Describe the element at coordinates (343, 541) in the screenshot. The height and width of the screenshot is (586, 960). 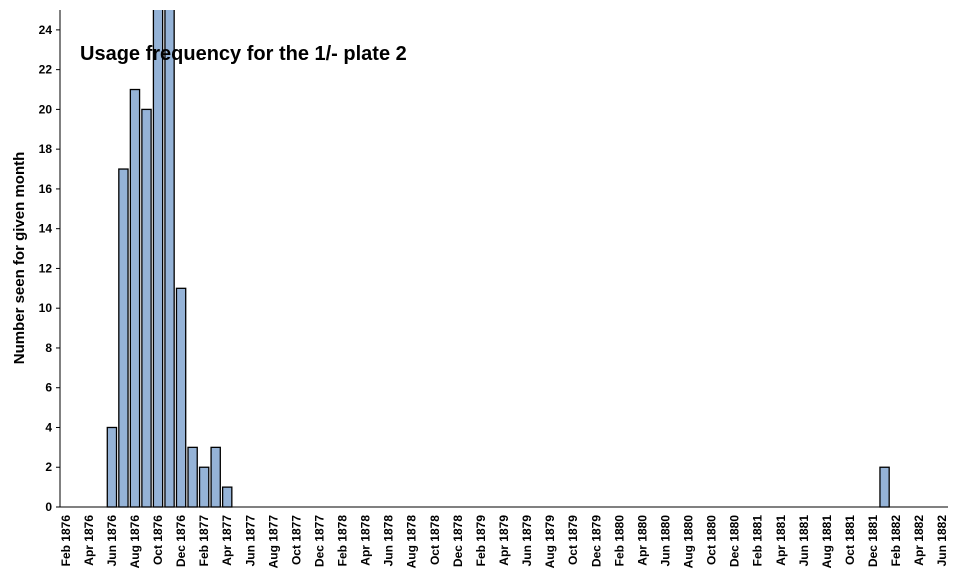
I see `x-tick-label: Feb 1878` at that location.